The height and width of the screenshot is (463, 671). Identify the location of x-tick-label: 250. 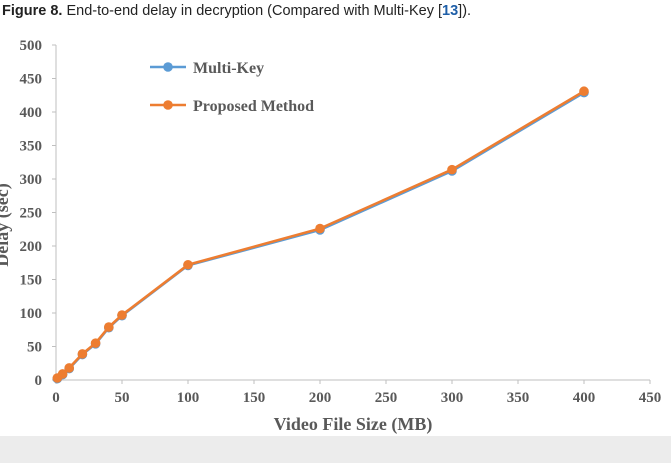
(386, 398).